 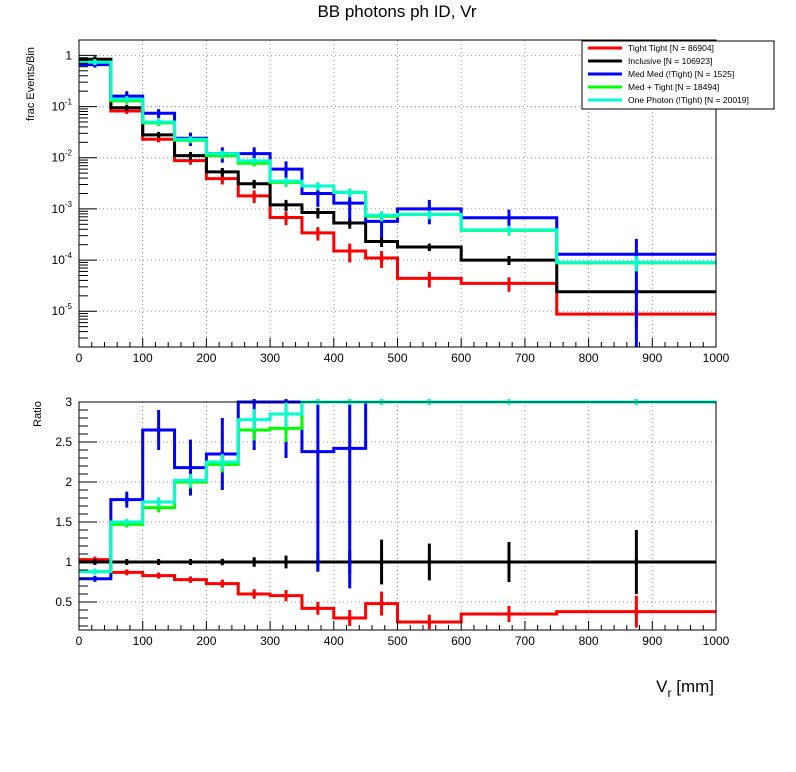 I want to click on bottom-y-axis: 0.5 1 1.5 2 2.5 3, so click(x=76, y=511).